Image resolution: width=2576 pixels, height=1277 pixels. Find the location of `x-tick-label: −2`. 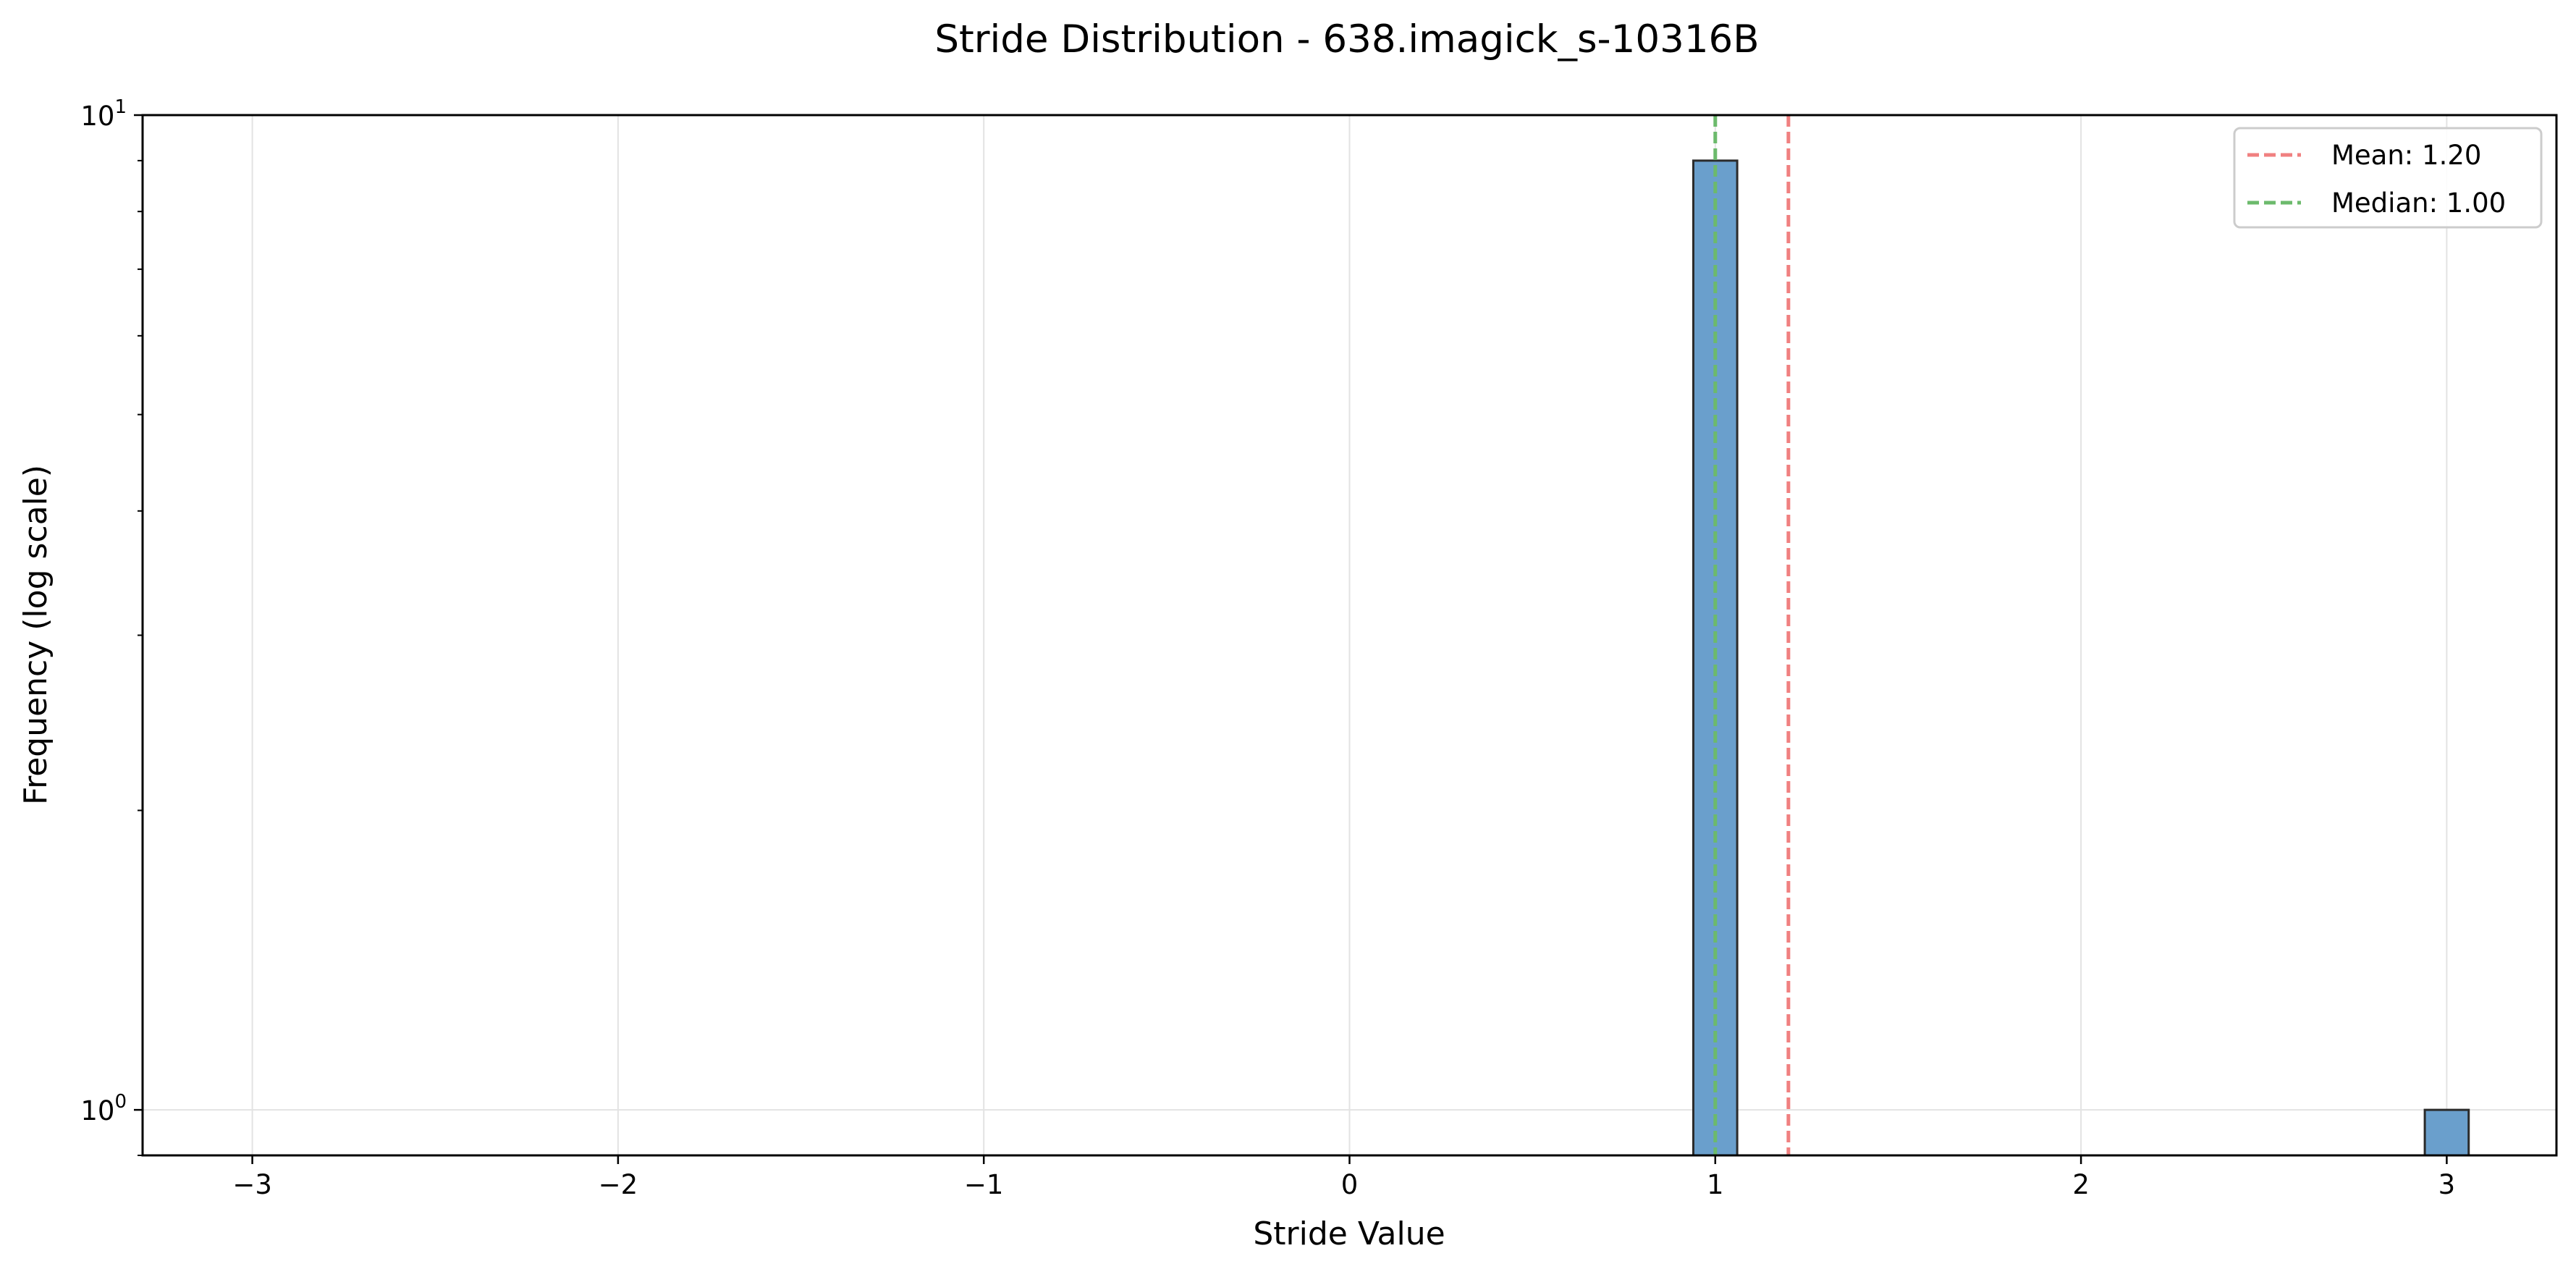

x-tick-label: −2 is located at coordinates (619, 1184).